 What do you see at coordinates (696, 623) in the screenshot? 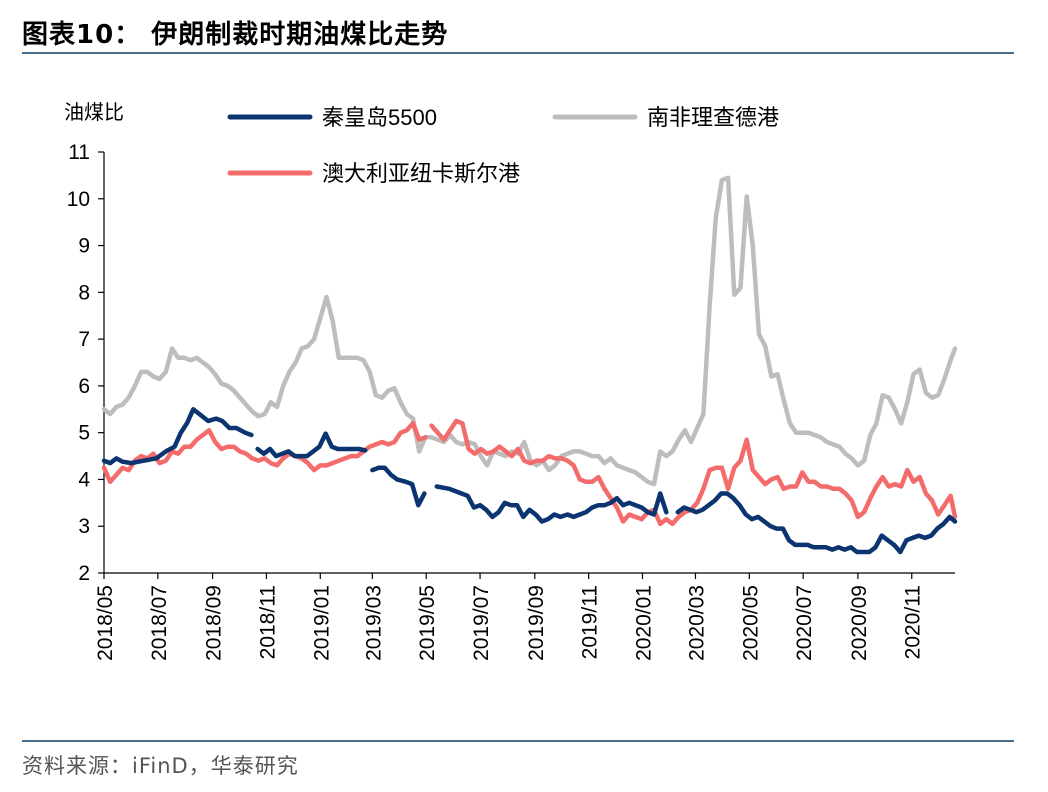
I see `x-tick-label: 2020/03` at bounding box center [696, 623].